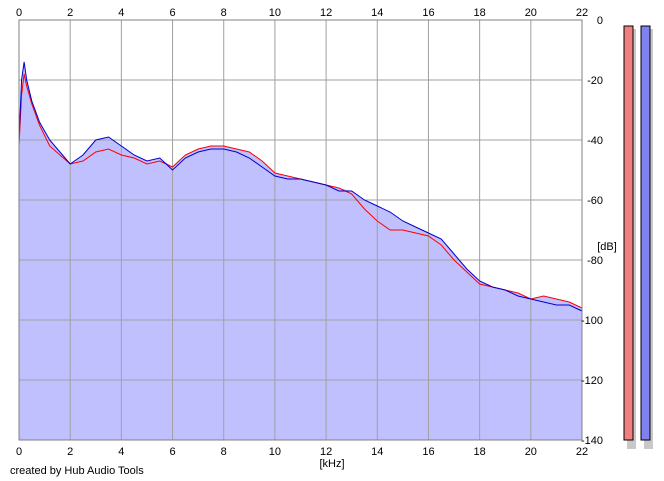 The image size is (664, 481). What do you see at coordinates (582, 452) in the screenshot?
I see `x-tick-bottom-11: 22` at bounding box center [582, 452].